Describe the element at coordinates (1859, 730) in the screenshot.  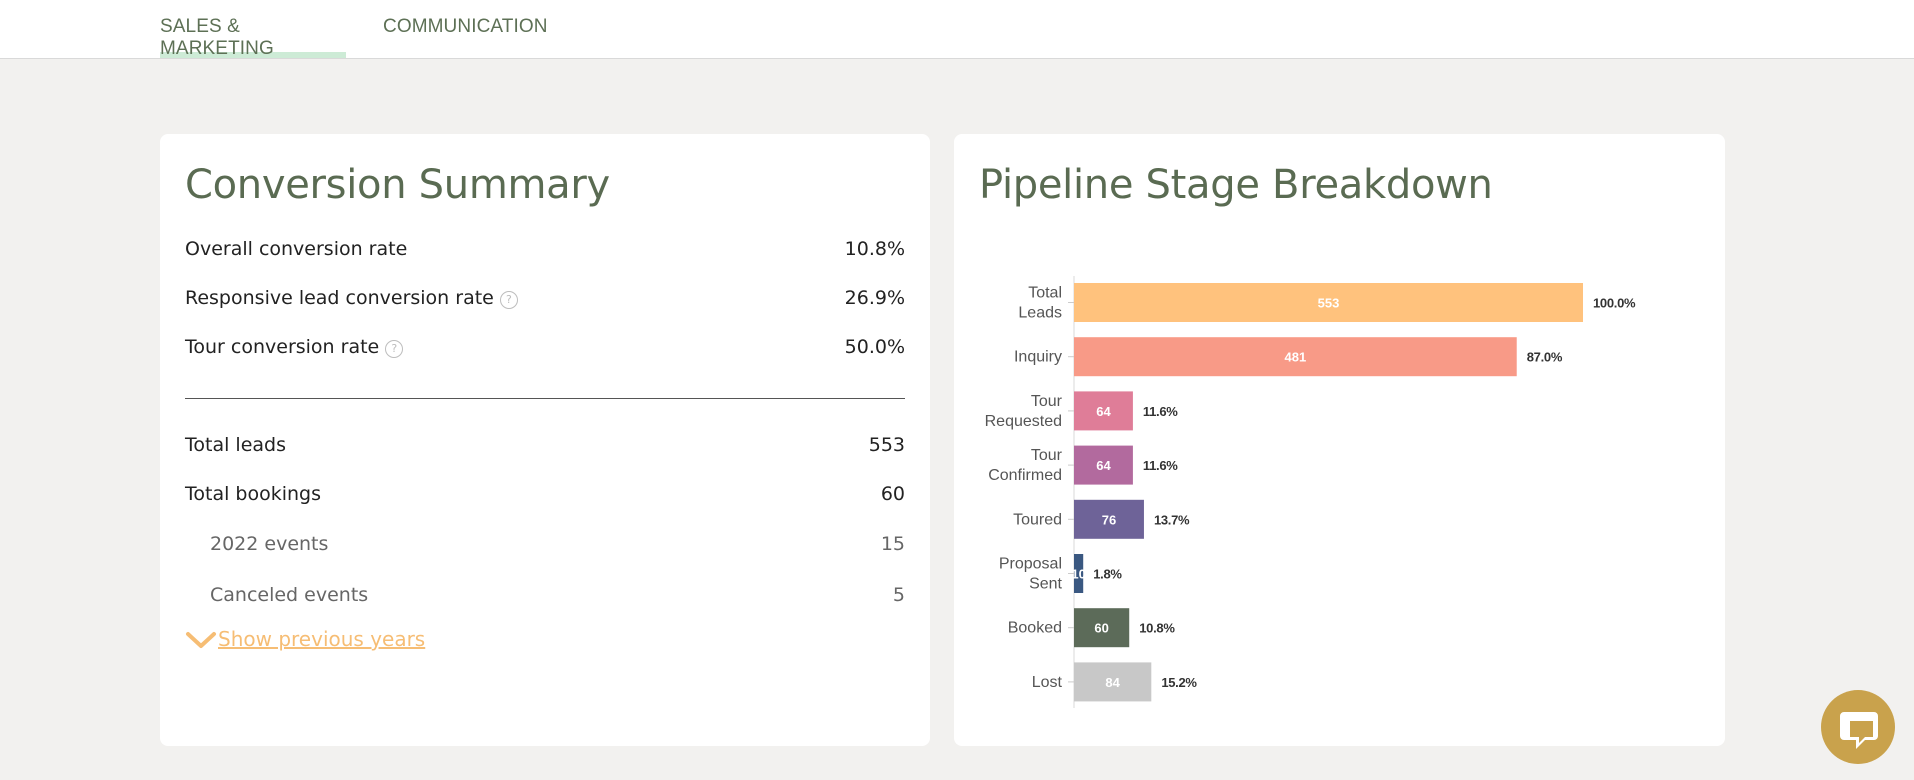
I see `chat-bubble-icon` at that location.